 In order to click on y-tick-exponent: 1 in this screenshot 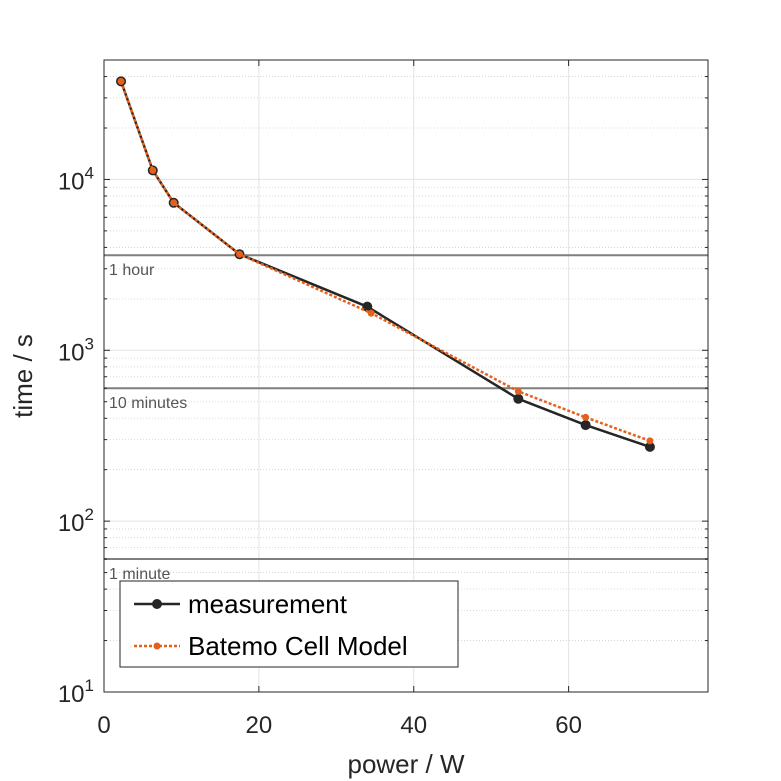, I will do `click(89, 685)`.